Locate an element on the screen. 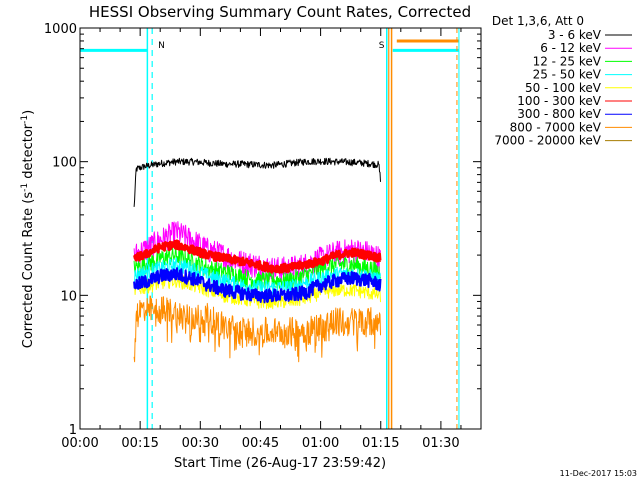 This screenshot has height=480, width=640. y-axis-label: Corrected Count Rate (s-1 detector-1) is located at coordinates (28, 229).